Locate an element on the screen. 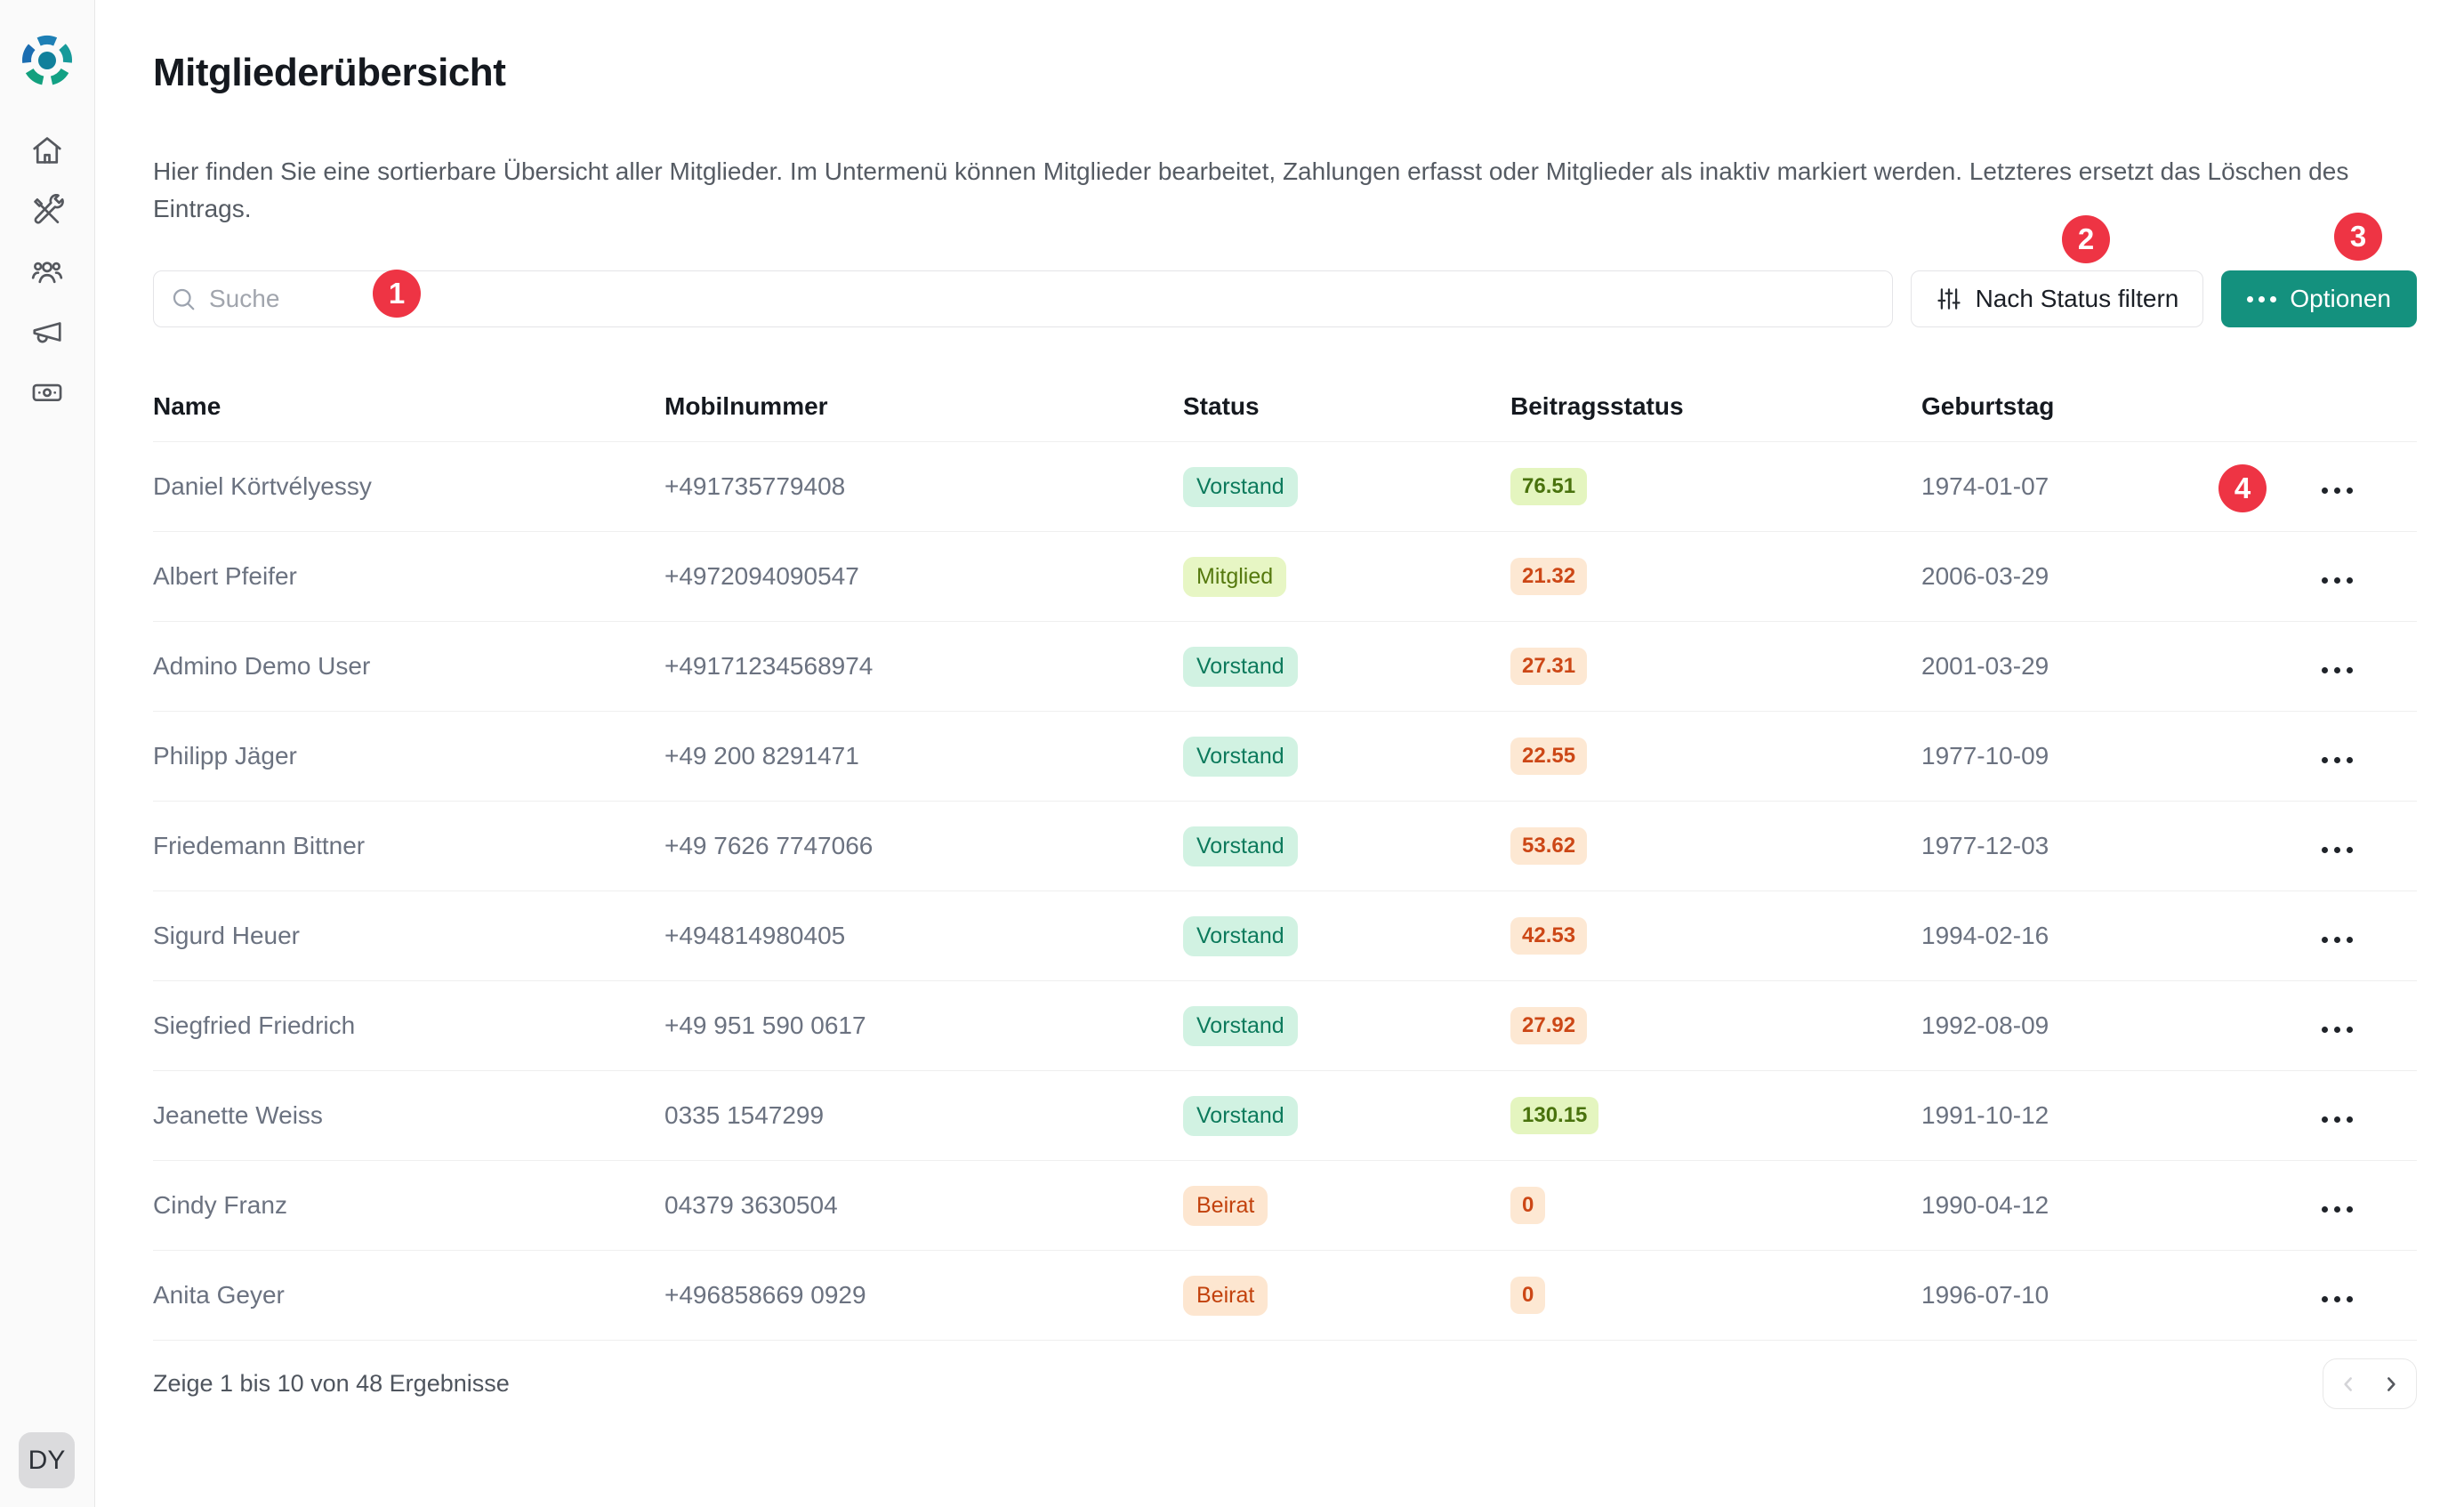 The width and height of the screenshot is (2464, 1507). sidebar-item-tools is located at coordinates (47, 211).